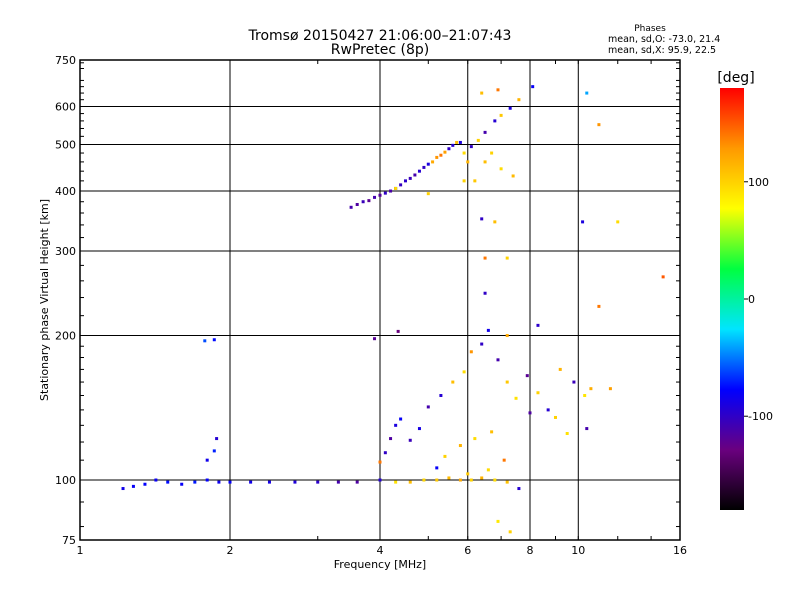  Describe the element at coordinates (758, 182) in the screenshot. I see `colorbar-tick-label: 100` at that location.